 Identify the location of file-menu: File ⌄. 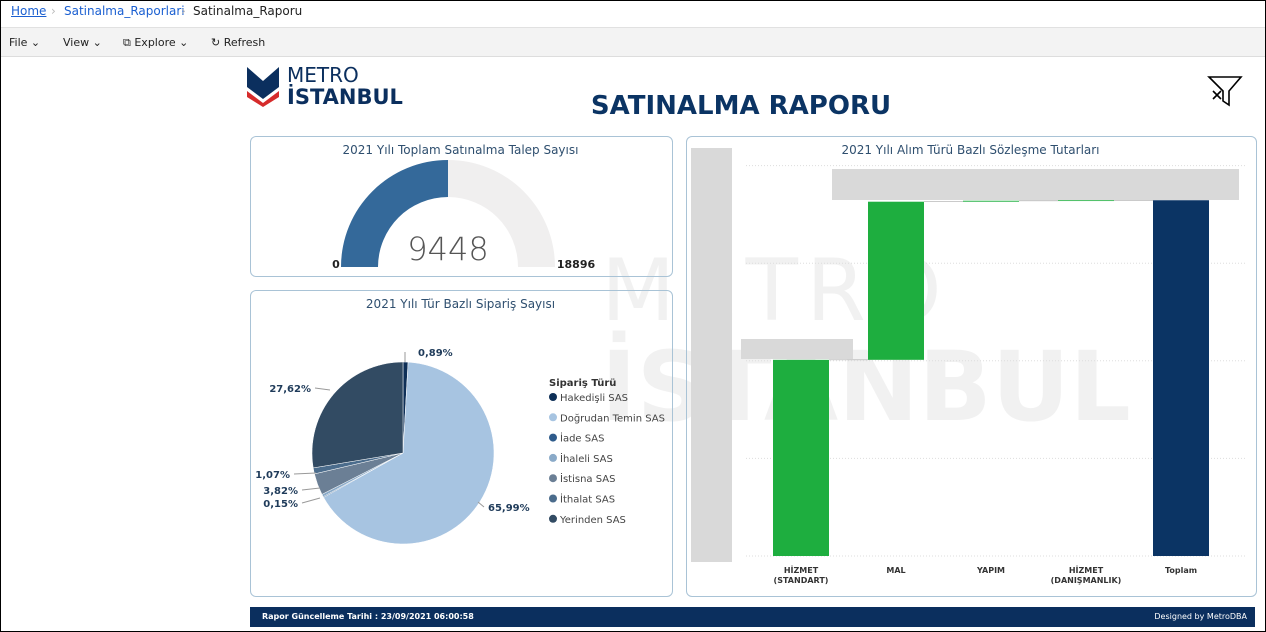
(25, 42).